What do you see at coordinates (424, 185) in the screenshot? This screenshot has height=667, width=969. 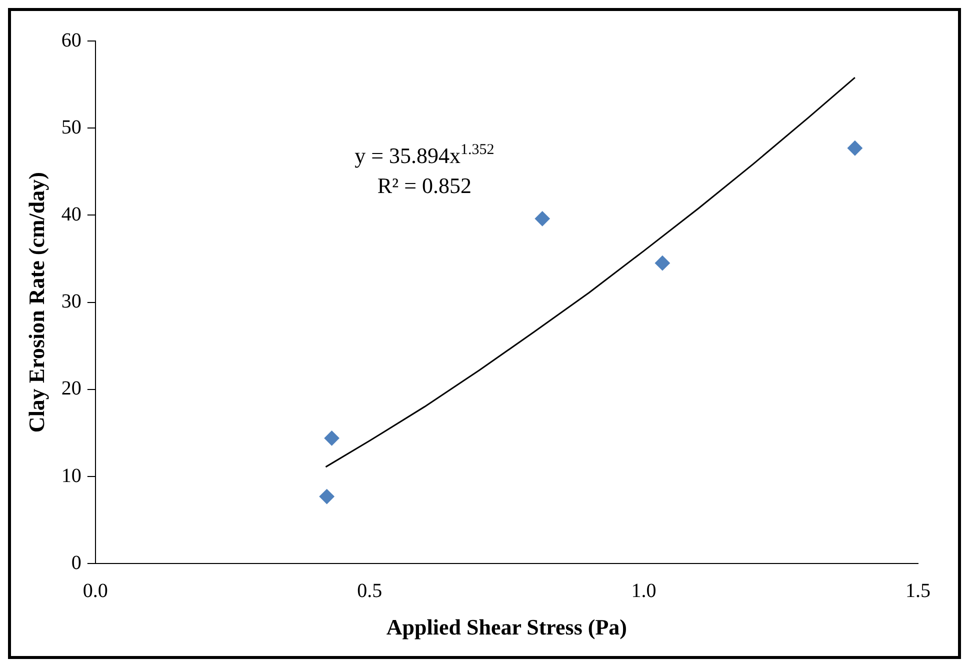 I see `annotation: R² = 0.852` at bounding box center [424, 185].